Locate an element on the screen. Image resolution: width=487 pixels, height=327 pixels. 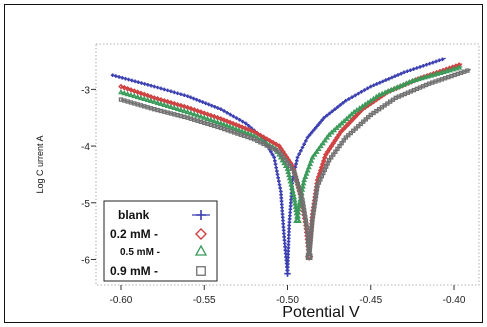
x-tick-label: -0.45 is located at coordinates (370, 300).